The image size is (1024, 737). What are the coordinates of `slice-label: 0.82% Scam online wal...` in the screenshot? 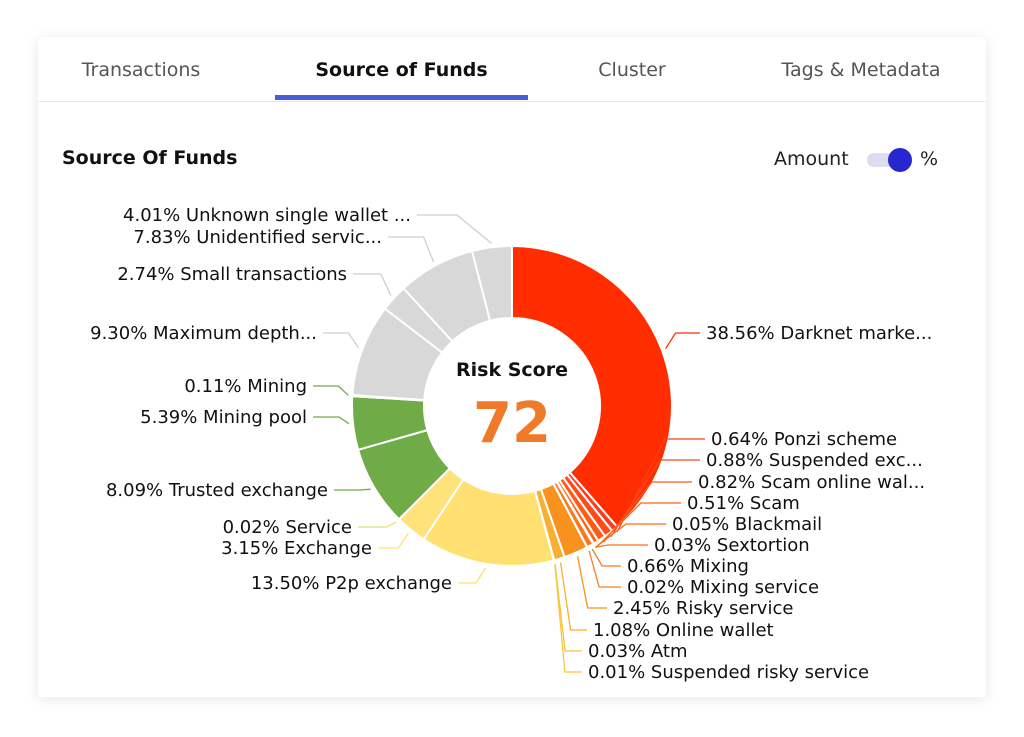 It's located at (811, 482).